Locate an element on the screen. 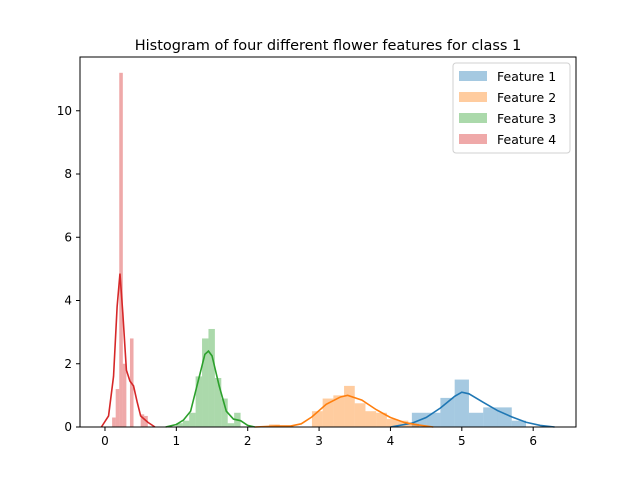  feature-3-kde-line is located at coordinates (210, 388).